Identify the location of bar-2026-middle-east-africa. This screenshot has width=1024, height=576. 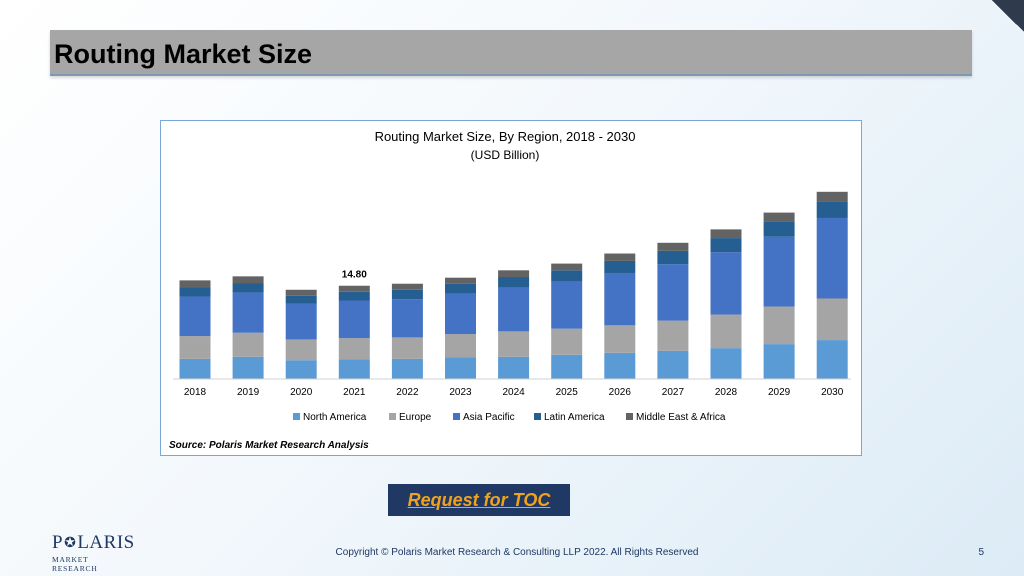
(620, 257).